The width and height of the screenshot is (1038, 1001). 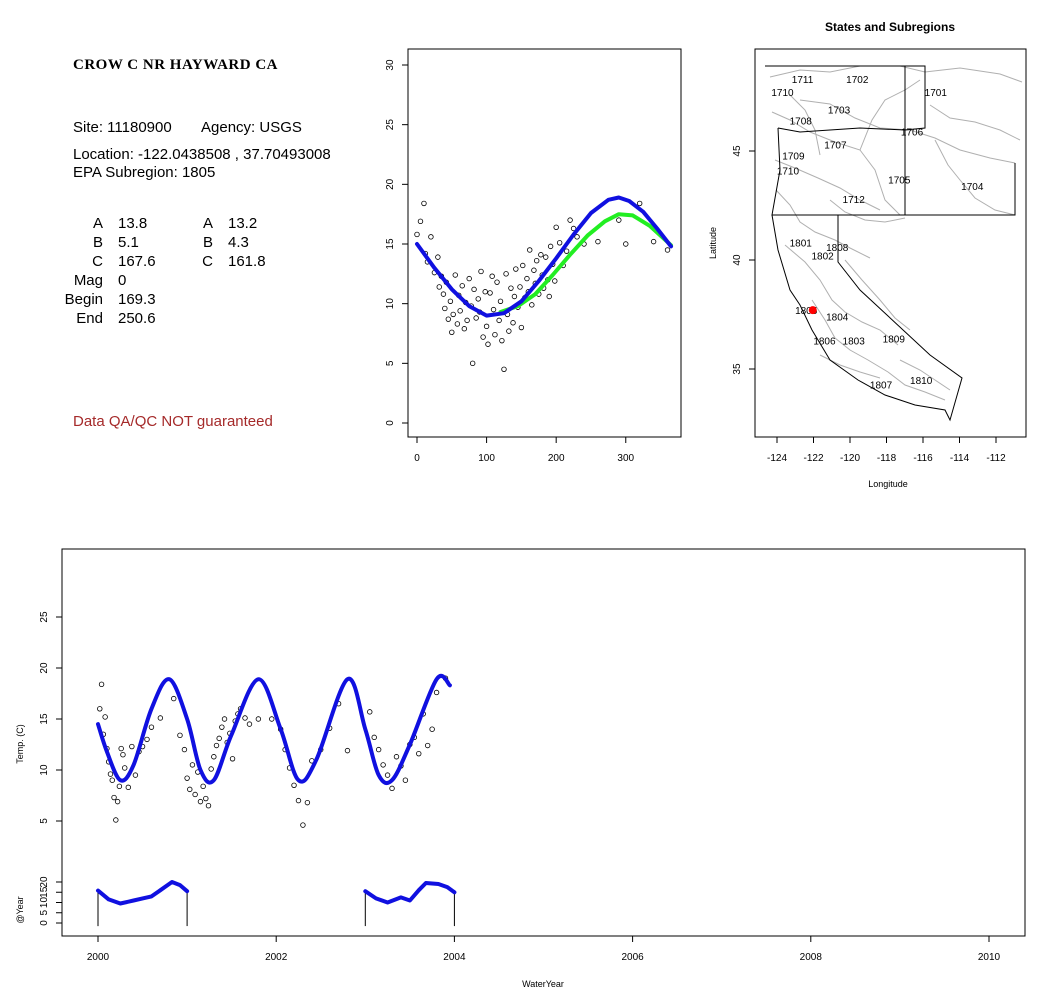 What do you see at coordinates (97, 242) in the screenshot?
I see `param-label: B` at bounding box center [97, 242].